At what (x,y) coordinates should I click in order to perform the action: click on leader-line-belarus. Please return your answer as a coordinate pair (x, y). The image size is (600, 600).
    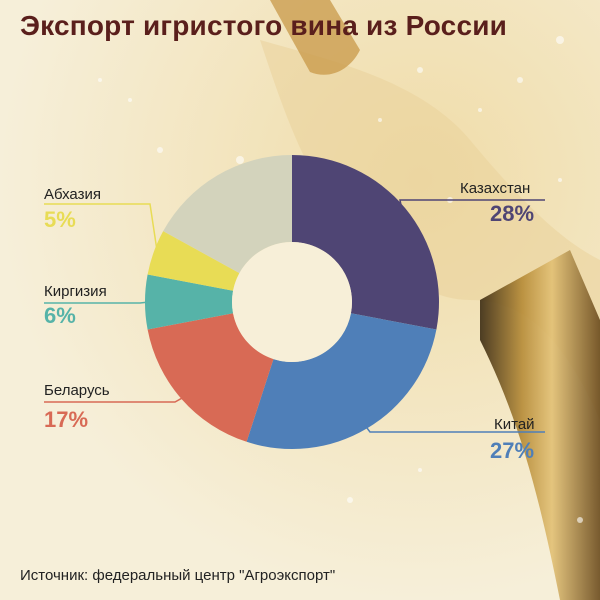
    Looking at the image, I should click on (115, 399).